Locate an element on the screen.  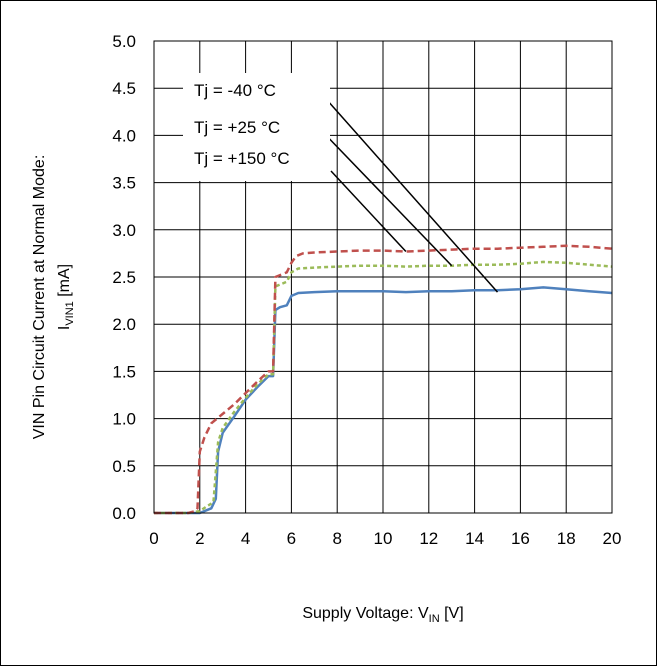
y-axis-label-line1: VIN Pin Circuit Current at Normal Mode: is located at coordinates (39, 297).